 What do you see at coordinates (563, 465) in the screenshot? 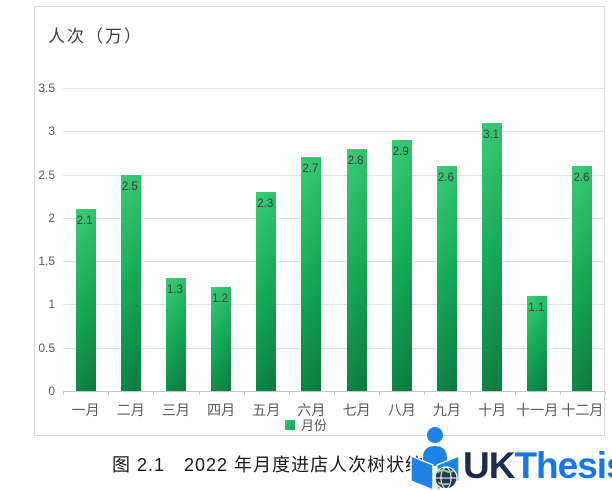
I see `logo-text-thesis: Thesis` at bounding box center [563, 465].